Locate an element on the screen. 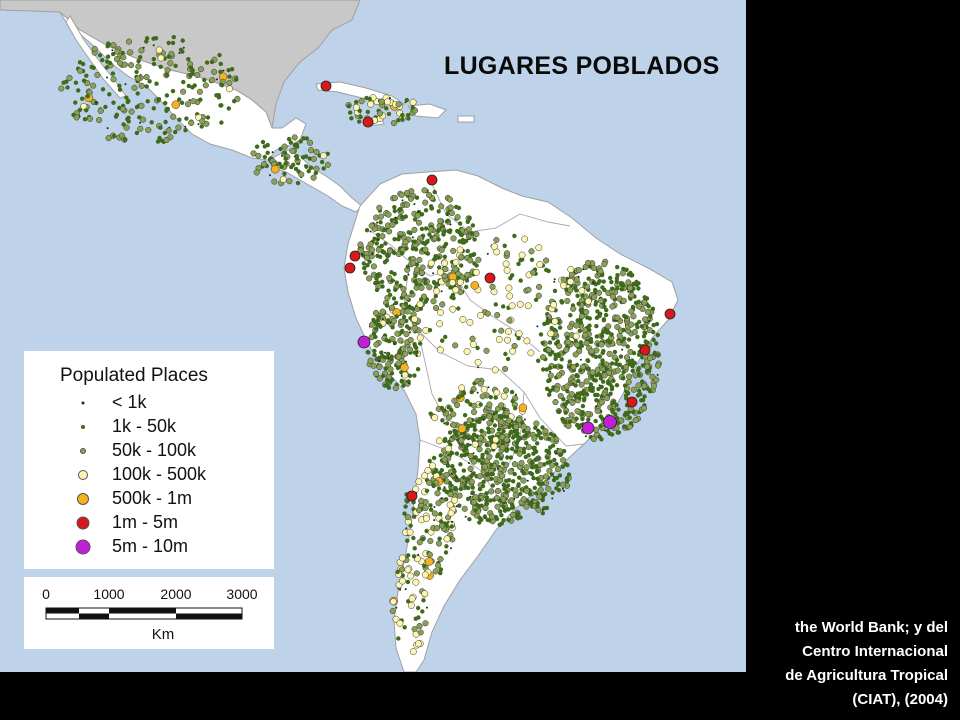 Image resolution: width=960 pixels, height=720 pixels. megacity-dot is located at coordinates (610, 422).